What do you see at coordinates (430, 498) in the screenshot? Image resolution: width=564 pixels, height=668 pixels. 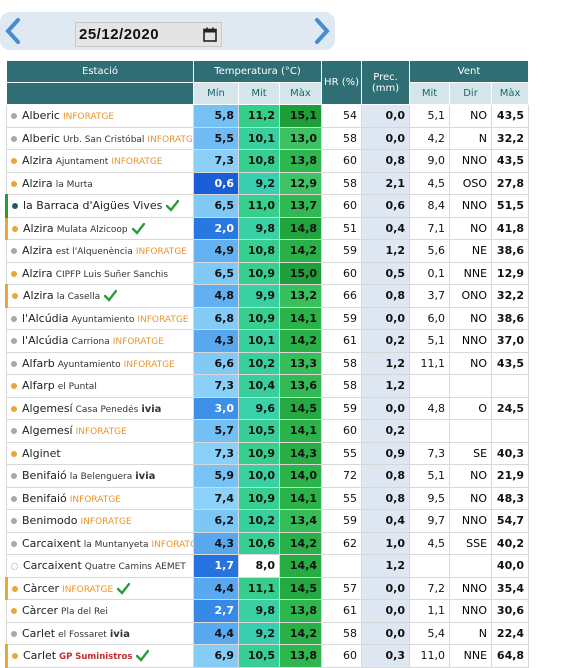 I see `wind-mit: 9,5` at bounding box center [430, 498].